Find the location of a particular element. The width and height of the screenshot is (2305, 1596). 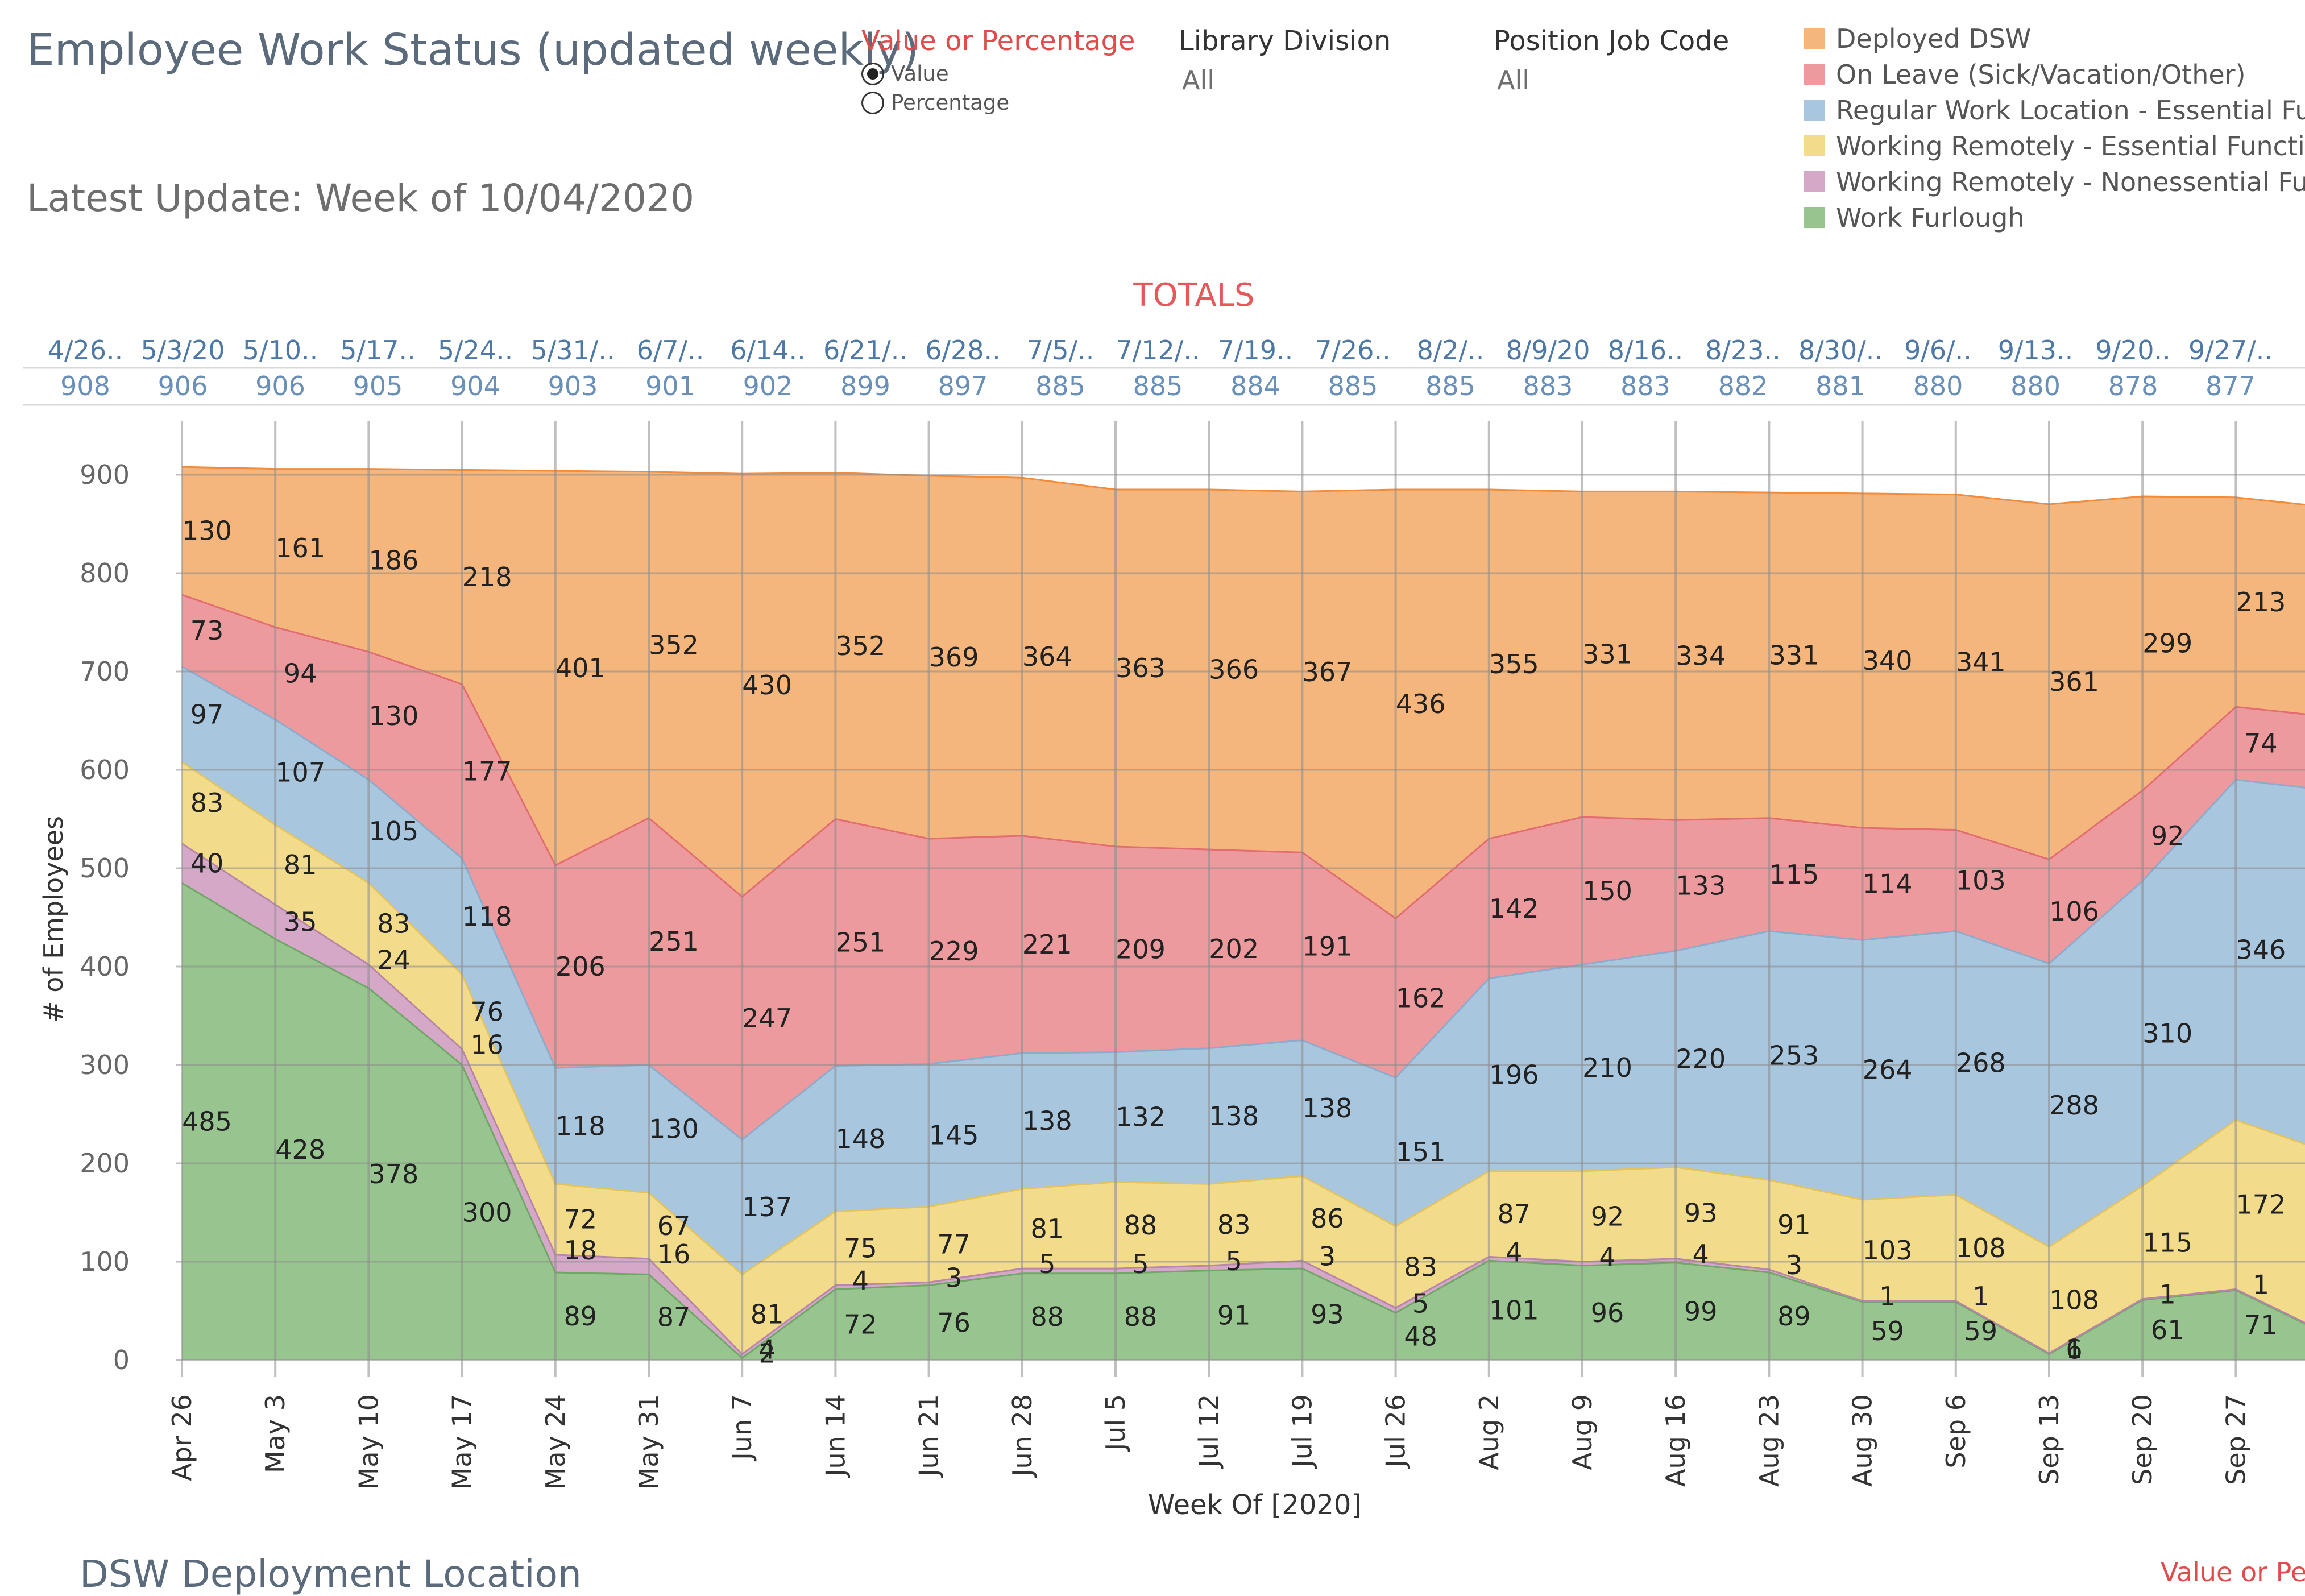

x-tick-label: Jun 14 is located at coordinates (835, 1436).